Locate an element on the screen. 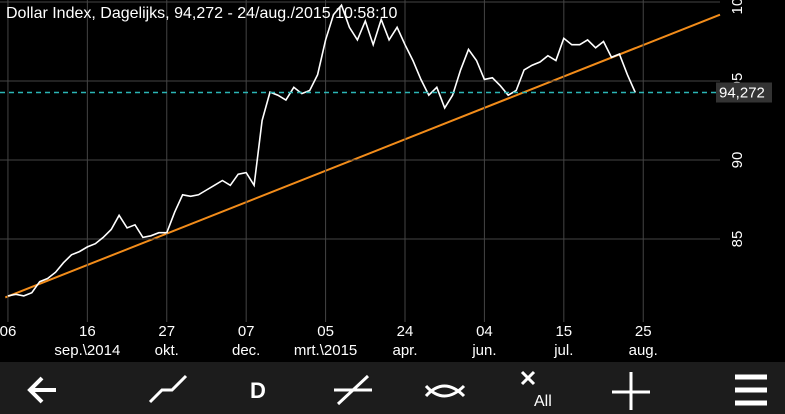  y-tick-label: 90 is located at coordinates (737, 160).